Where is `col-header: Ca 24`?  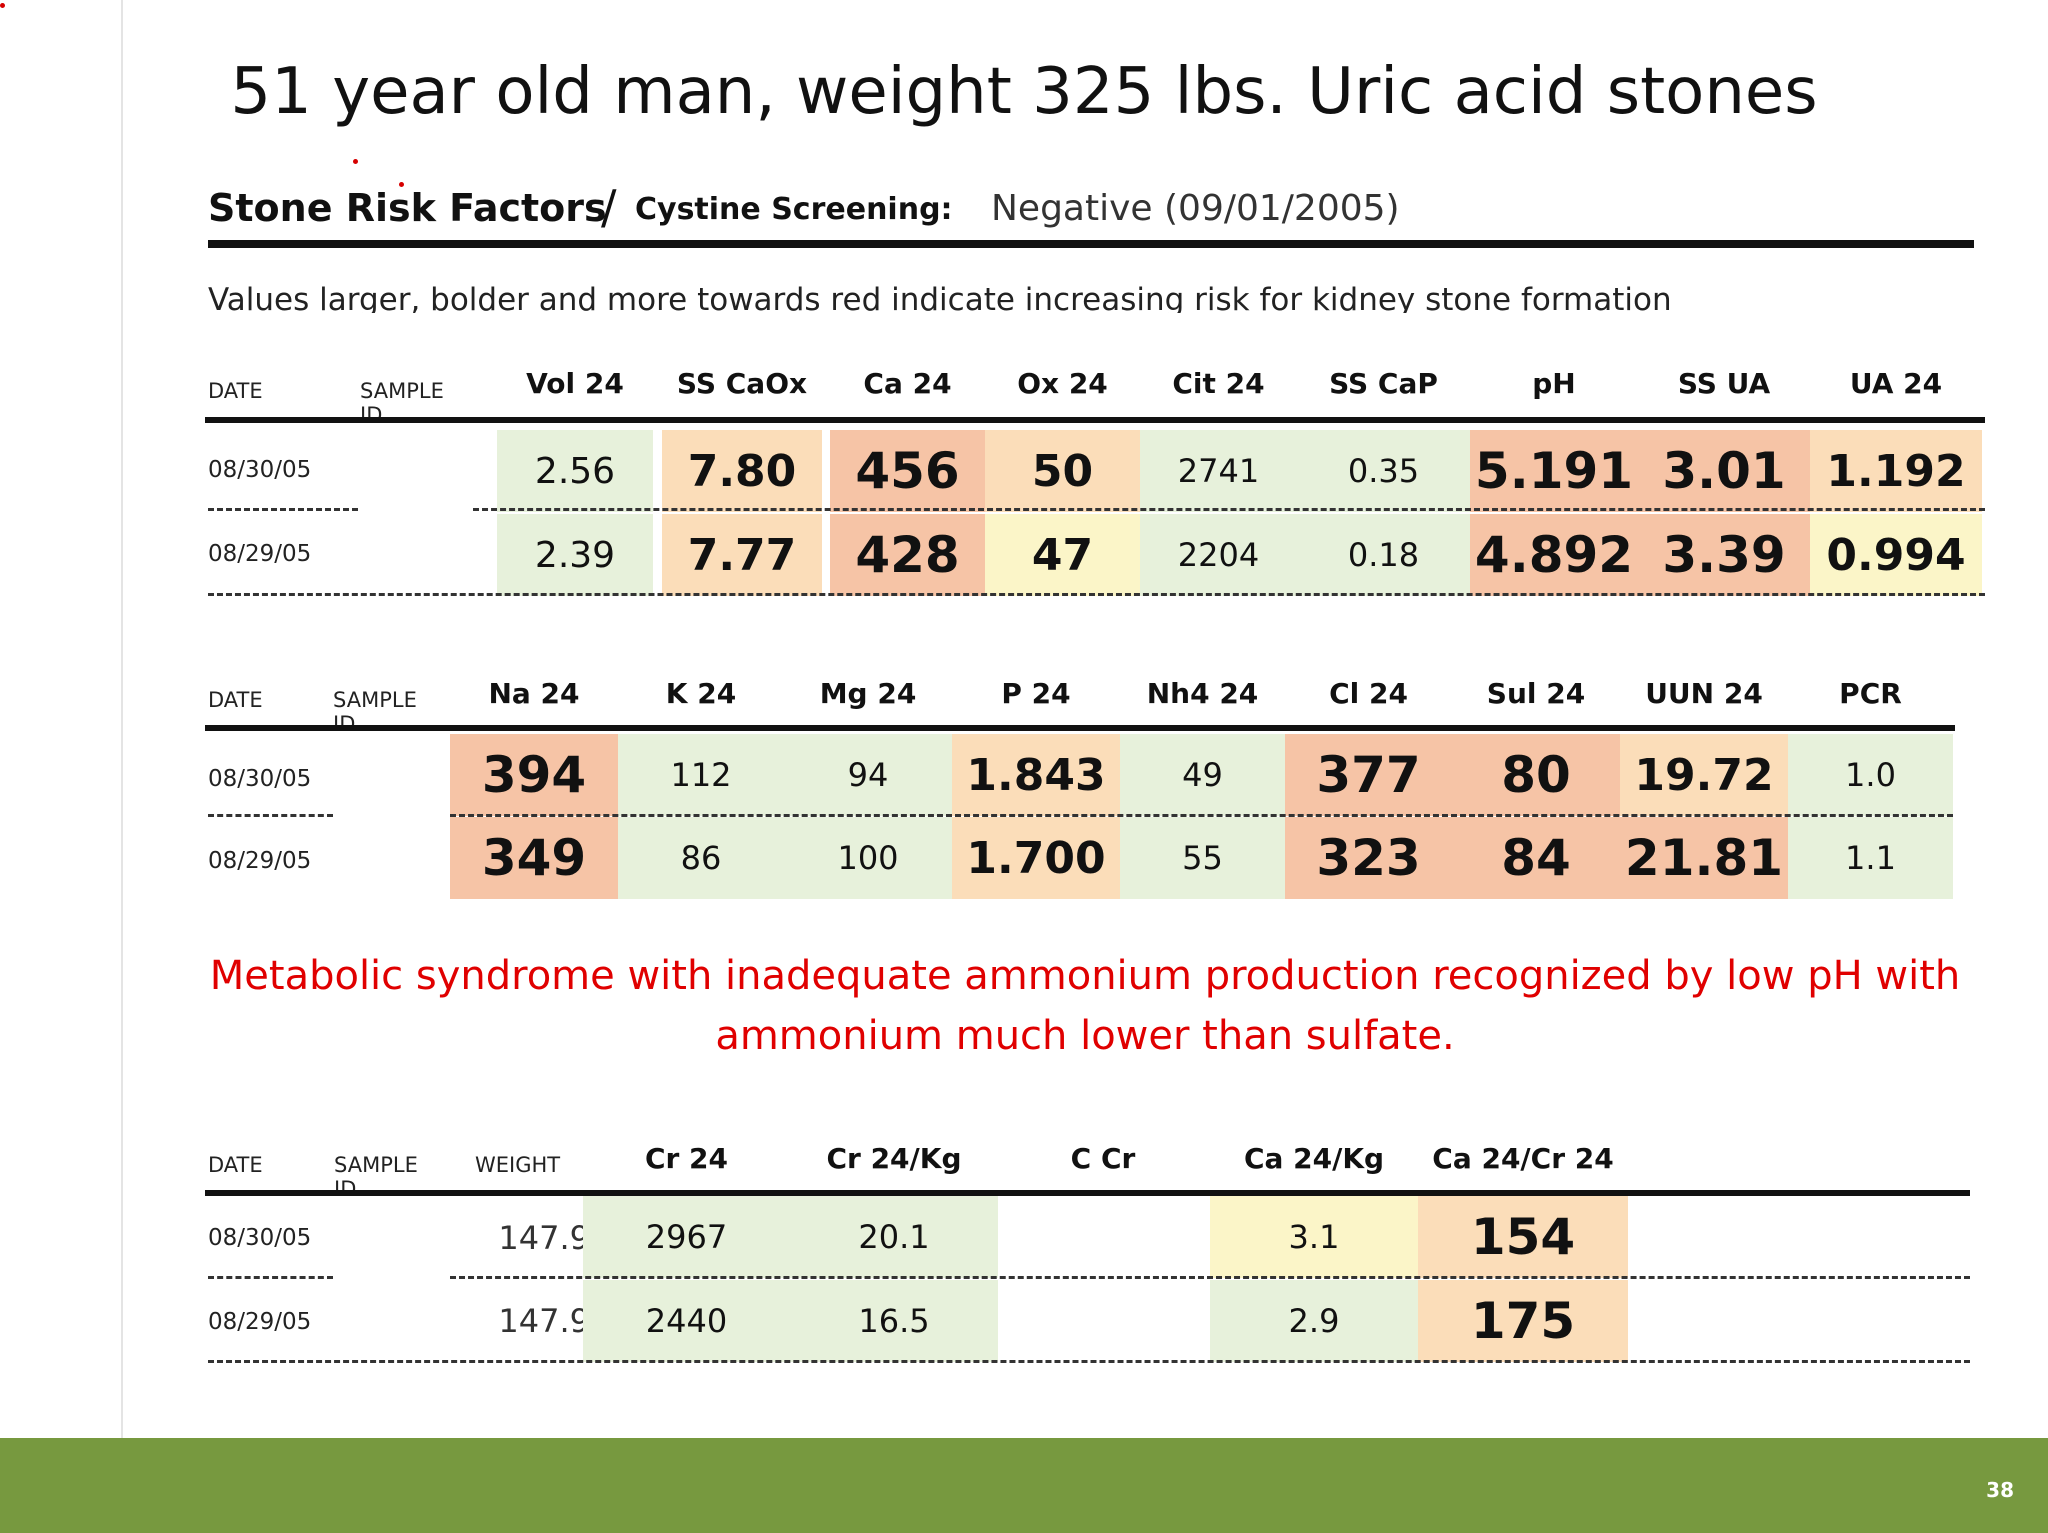 col-header: Ca 24 is located at coordinates (907, 383).